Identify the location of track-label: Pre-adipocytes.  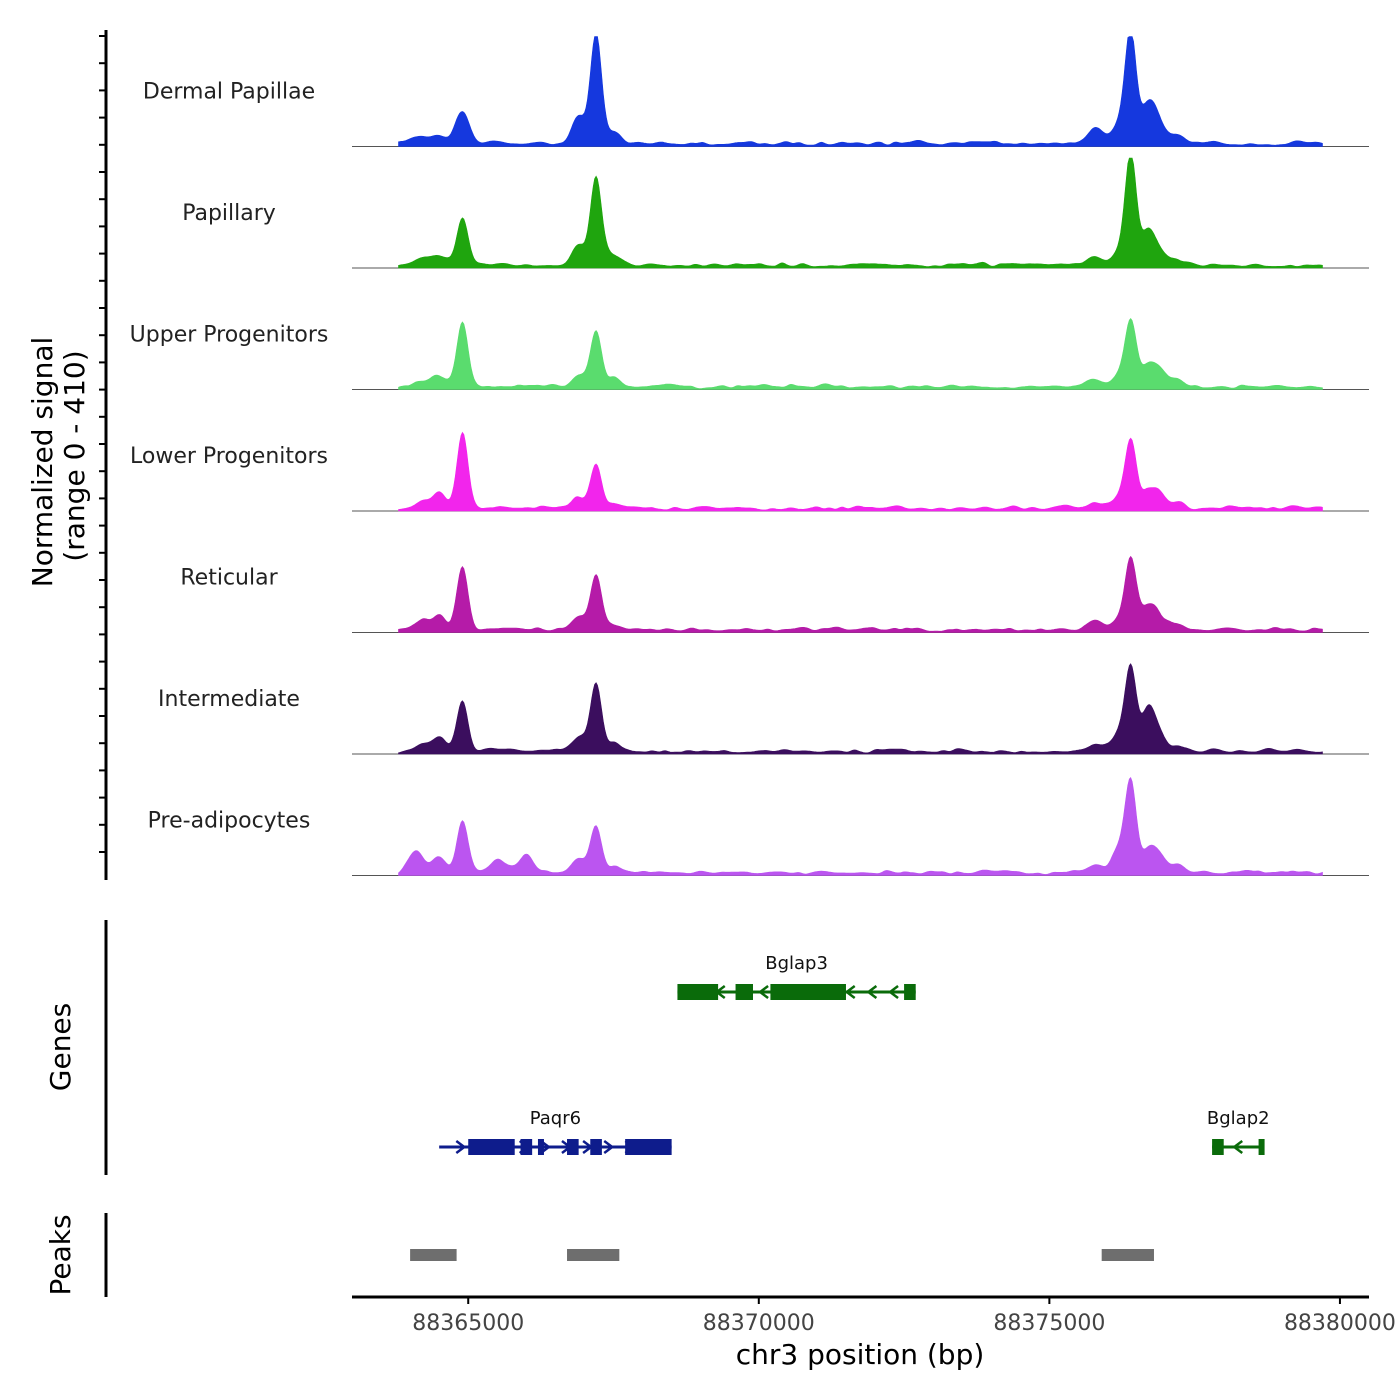
(229, 821).